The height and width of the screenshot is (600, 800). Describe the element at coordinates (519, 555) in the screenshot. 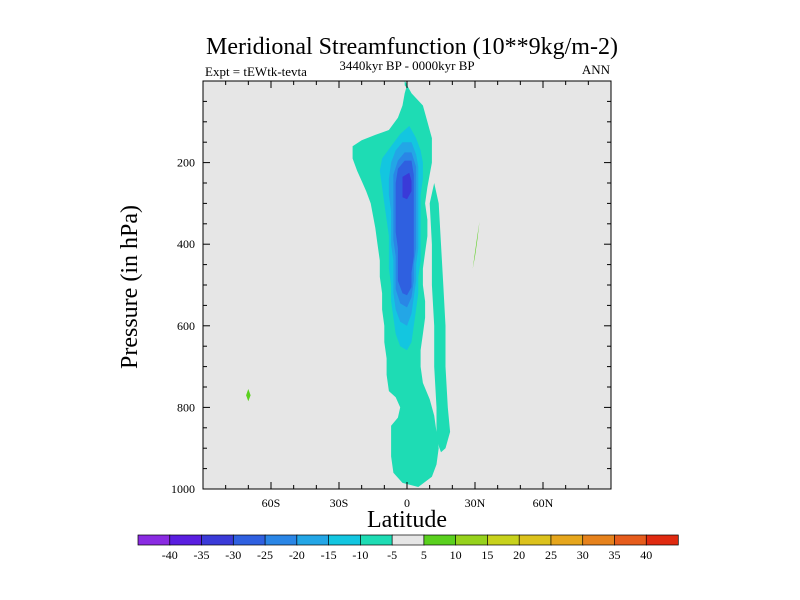

I see `colorbar-label: 20` at that location.